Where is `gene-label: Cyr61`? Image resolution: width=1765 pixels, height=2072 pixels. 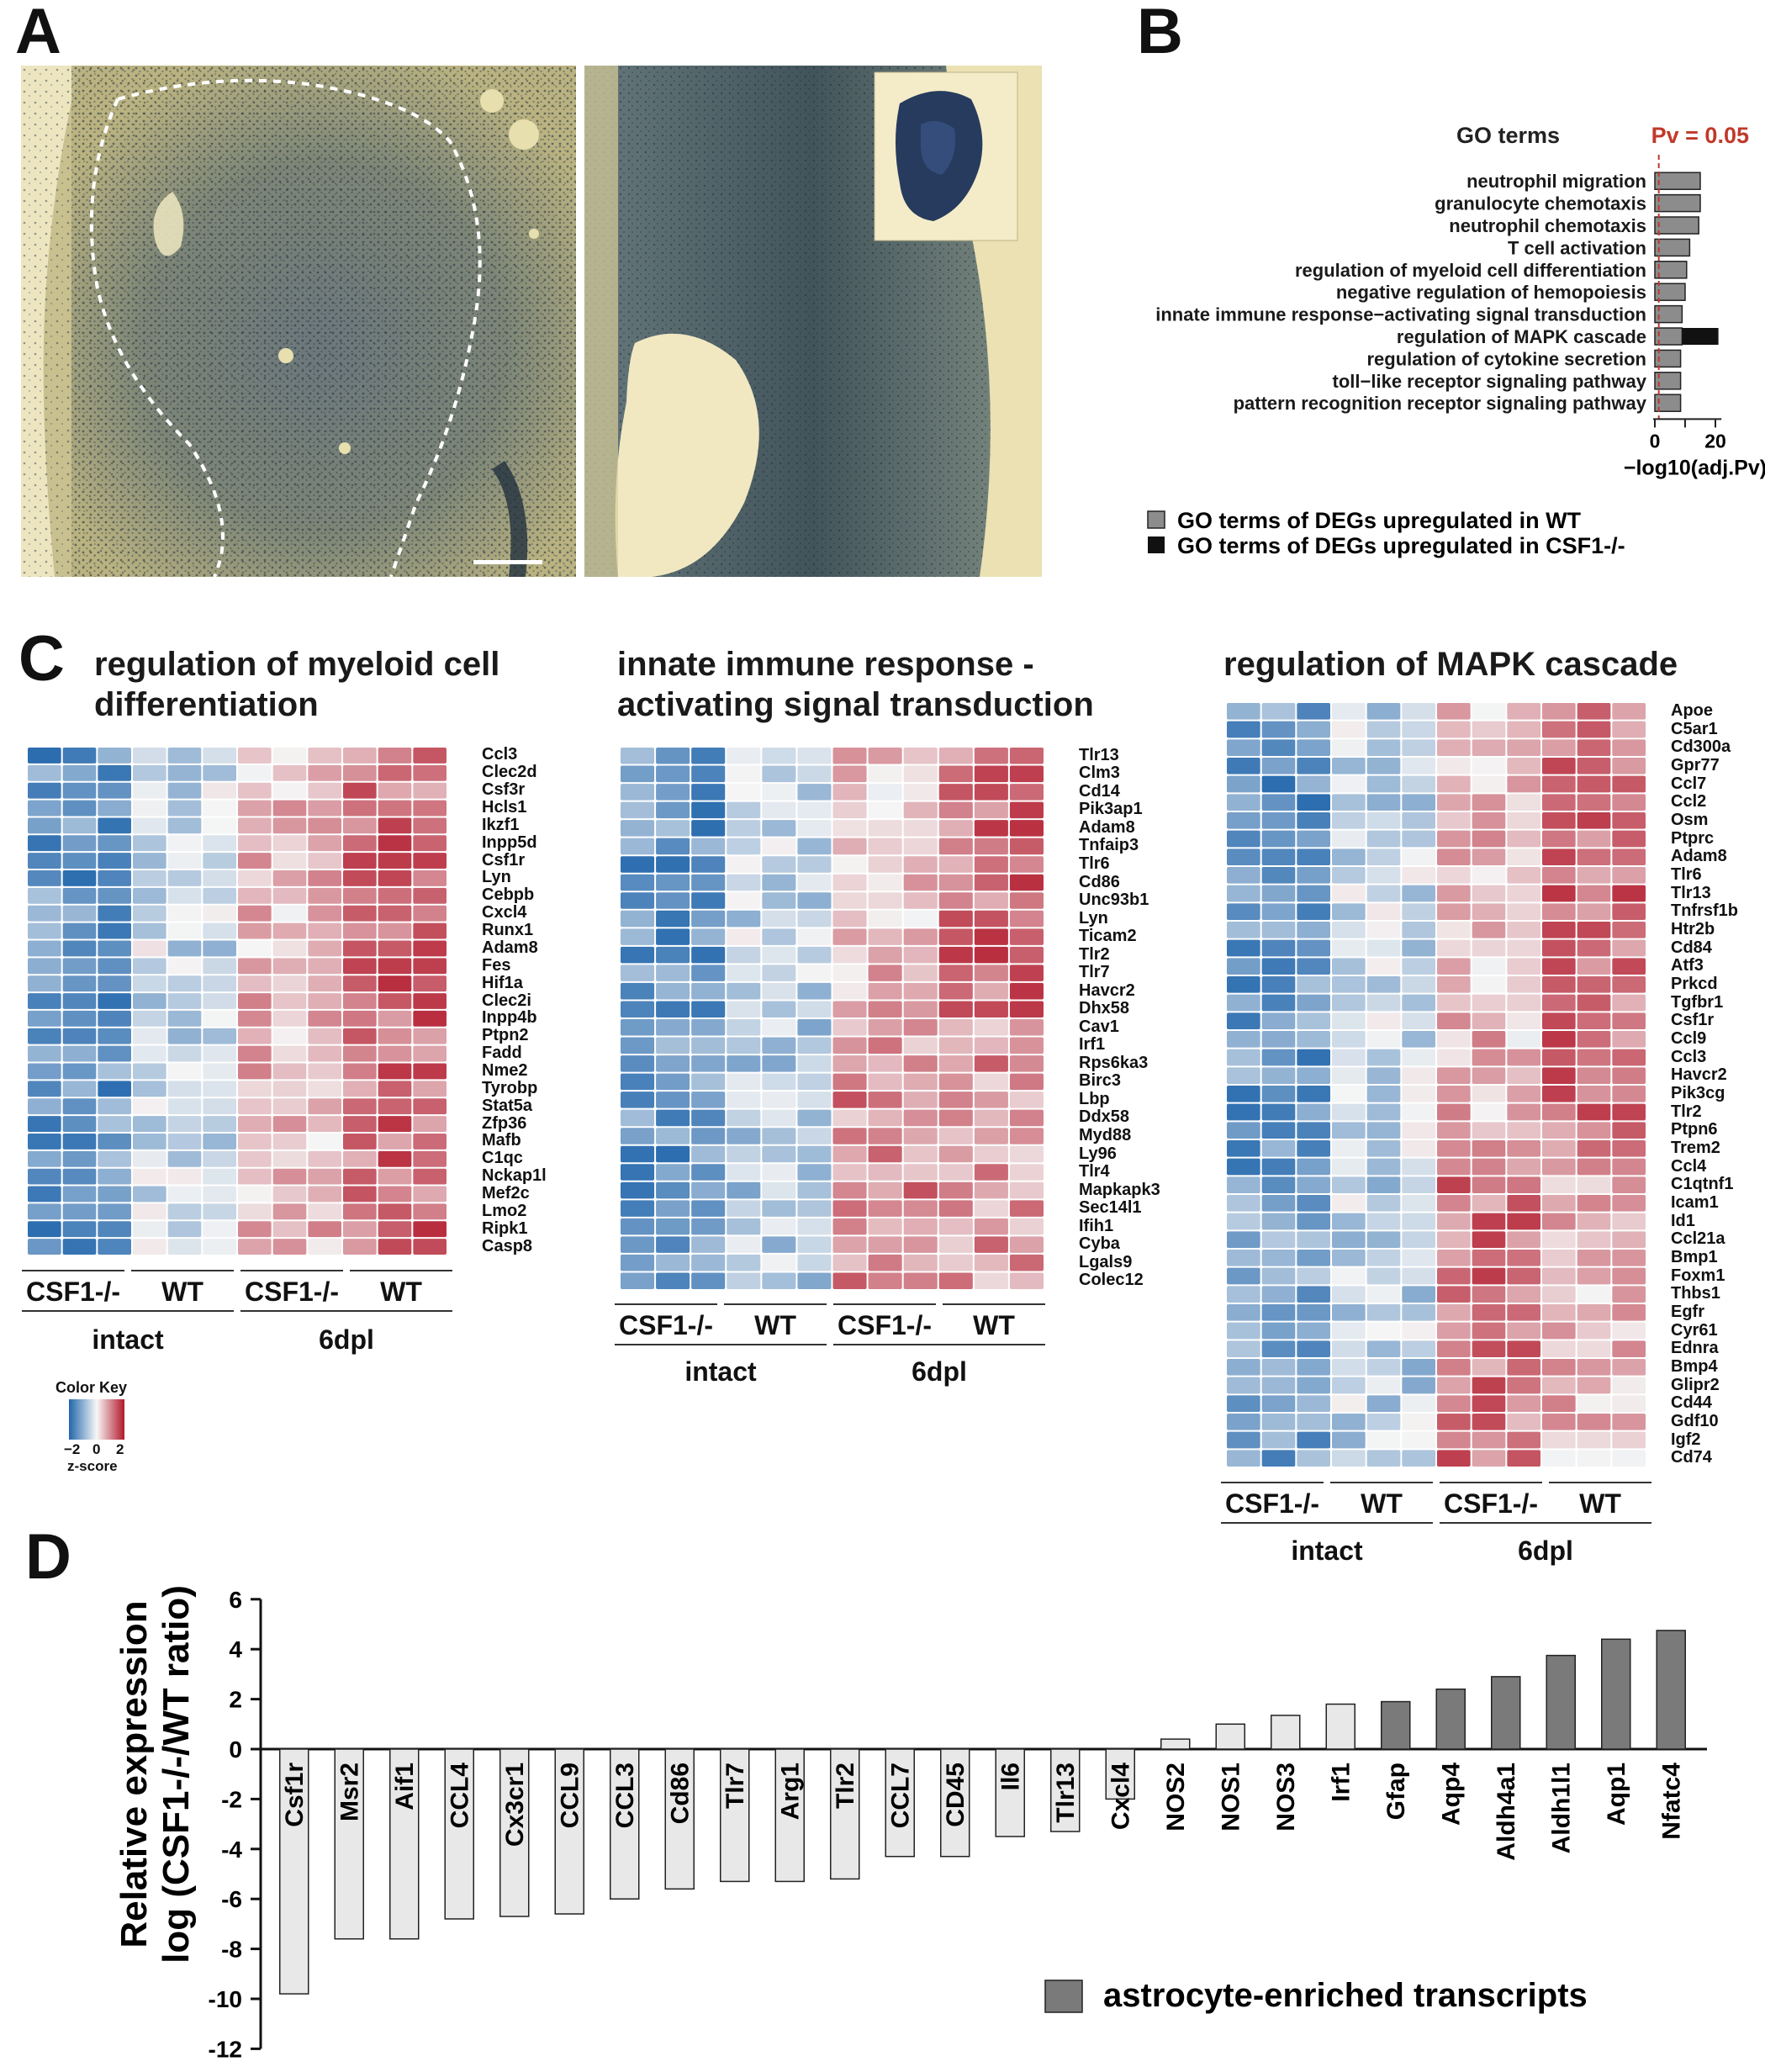
gene-label: Cyr61 is located at coordinates (1695, 1330).